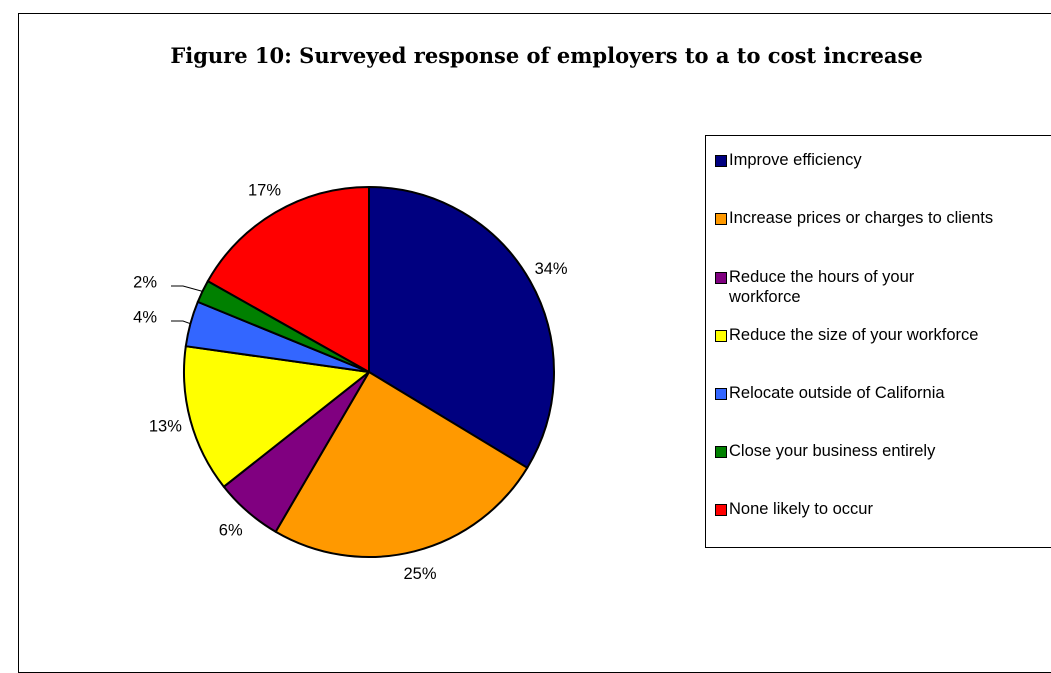 The image size is (1051, 673). I want to click on slice-value-label: 34%, so click(551, 269).